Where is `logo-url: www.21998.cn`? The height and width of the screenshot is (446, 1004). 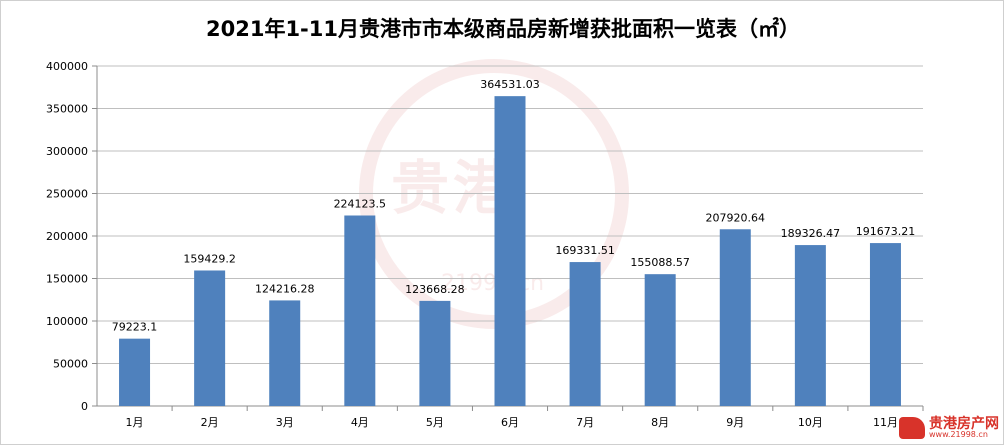
logo-url: www.21998.cn is located at coordinates (958, 434).